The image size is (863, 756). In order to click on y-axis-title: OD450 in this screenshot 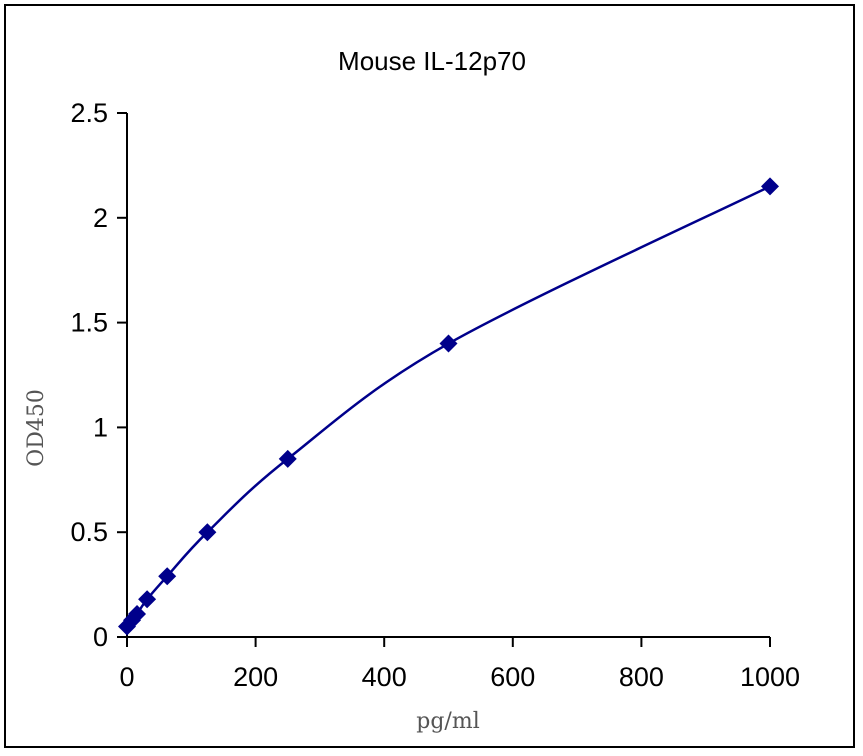, I will do `click(36, 428)`.